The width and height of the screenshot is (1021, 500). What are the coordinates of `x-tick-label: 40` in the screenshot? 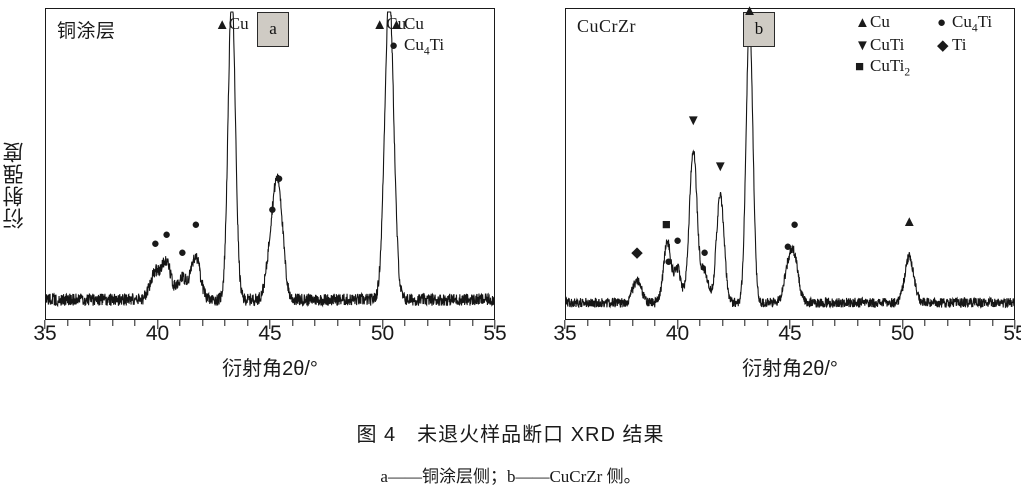 It's located at (157, 333).